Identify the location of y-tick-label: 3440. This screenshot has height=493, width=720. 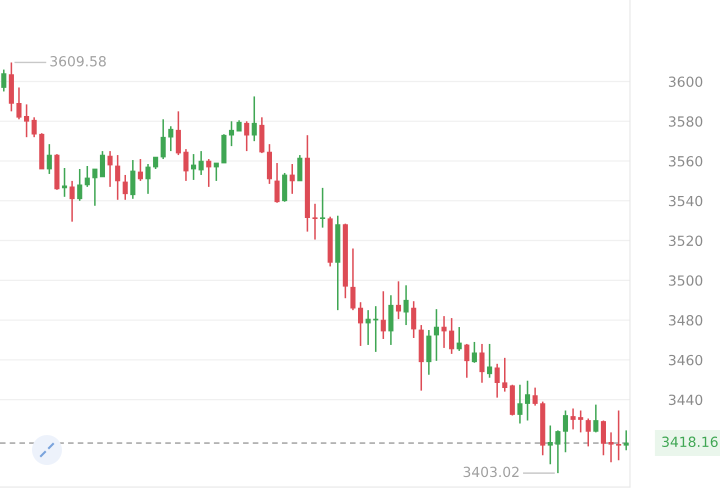
(685, 400).